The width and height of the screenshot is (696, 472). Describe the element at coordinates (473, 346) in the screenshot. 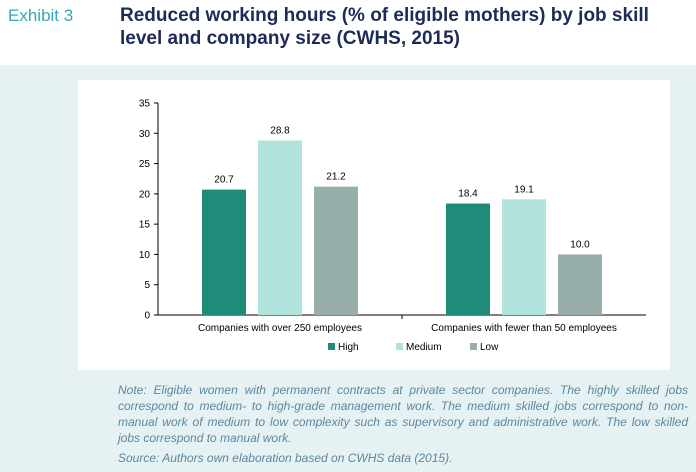

I see `legend-swatch-low` at that location.